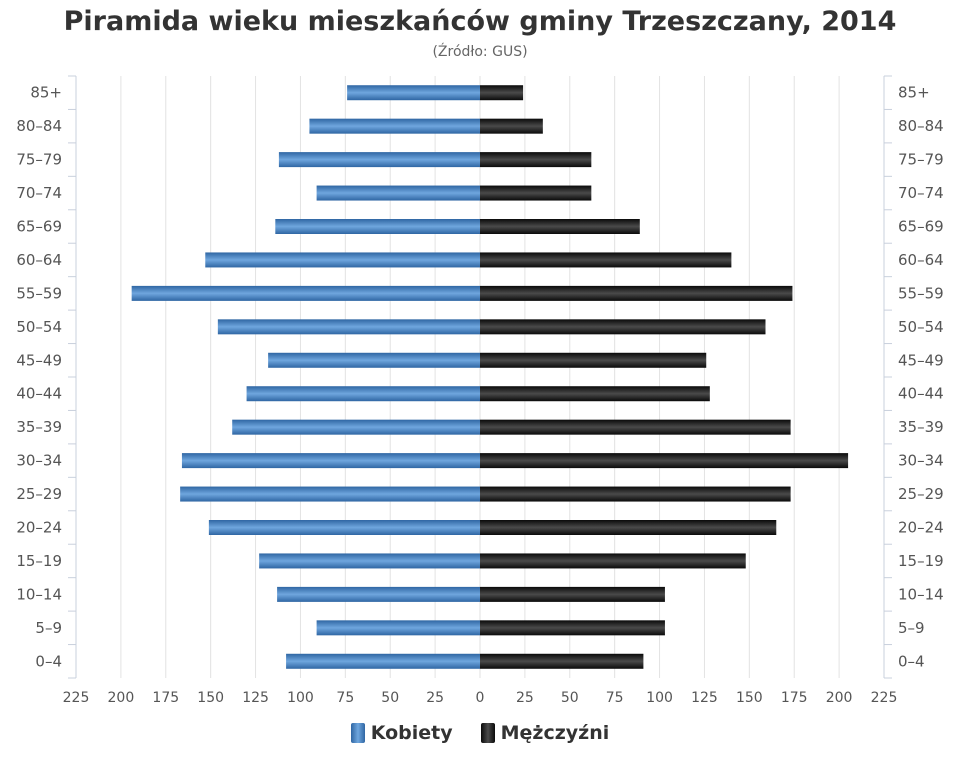 The height and width of the screenshot is (768, 960). I want to click on y-tick-label-right: 25–29, so click(921, 494).